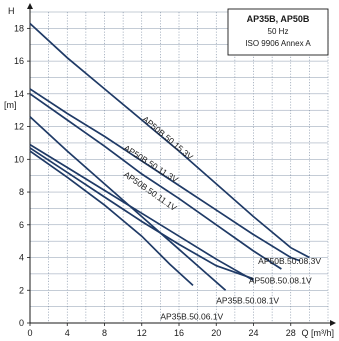  Describe the element at coordinates (19, 127) in the screenshot. I see `y-tick-label: 12` at that location.